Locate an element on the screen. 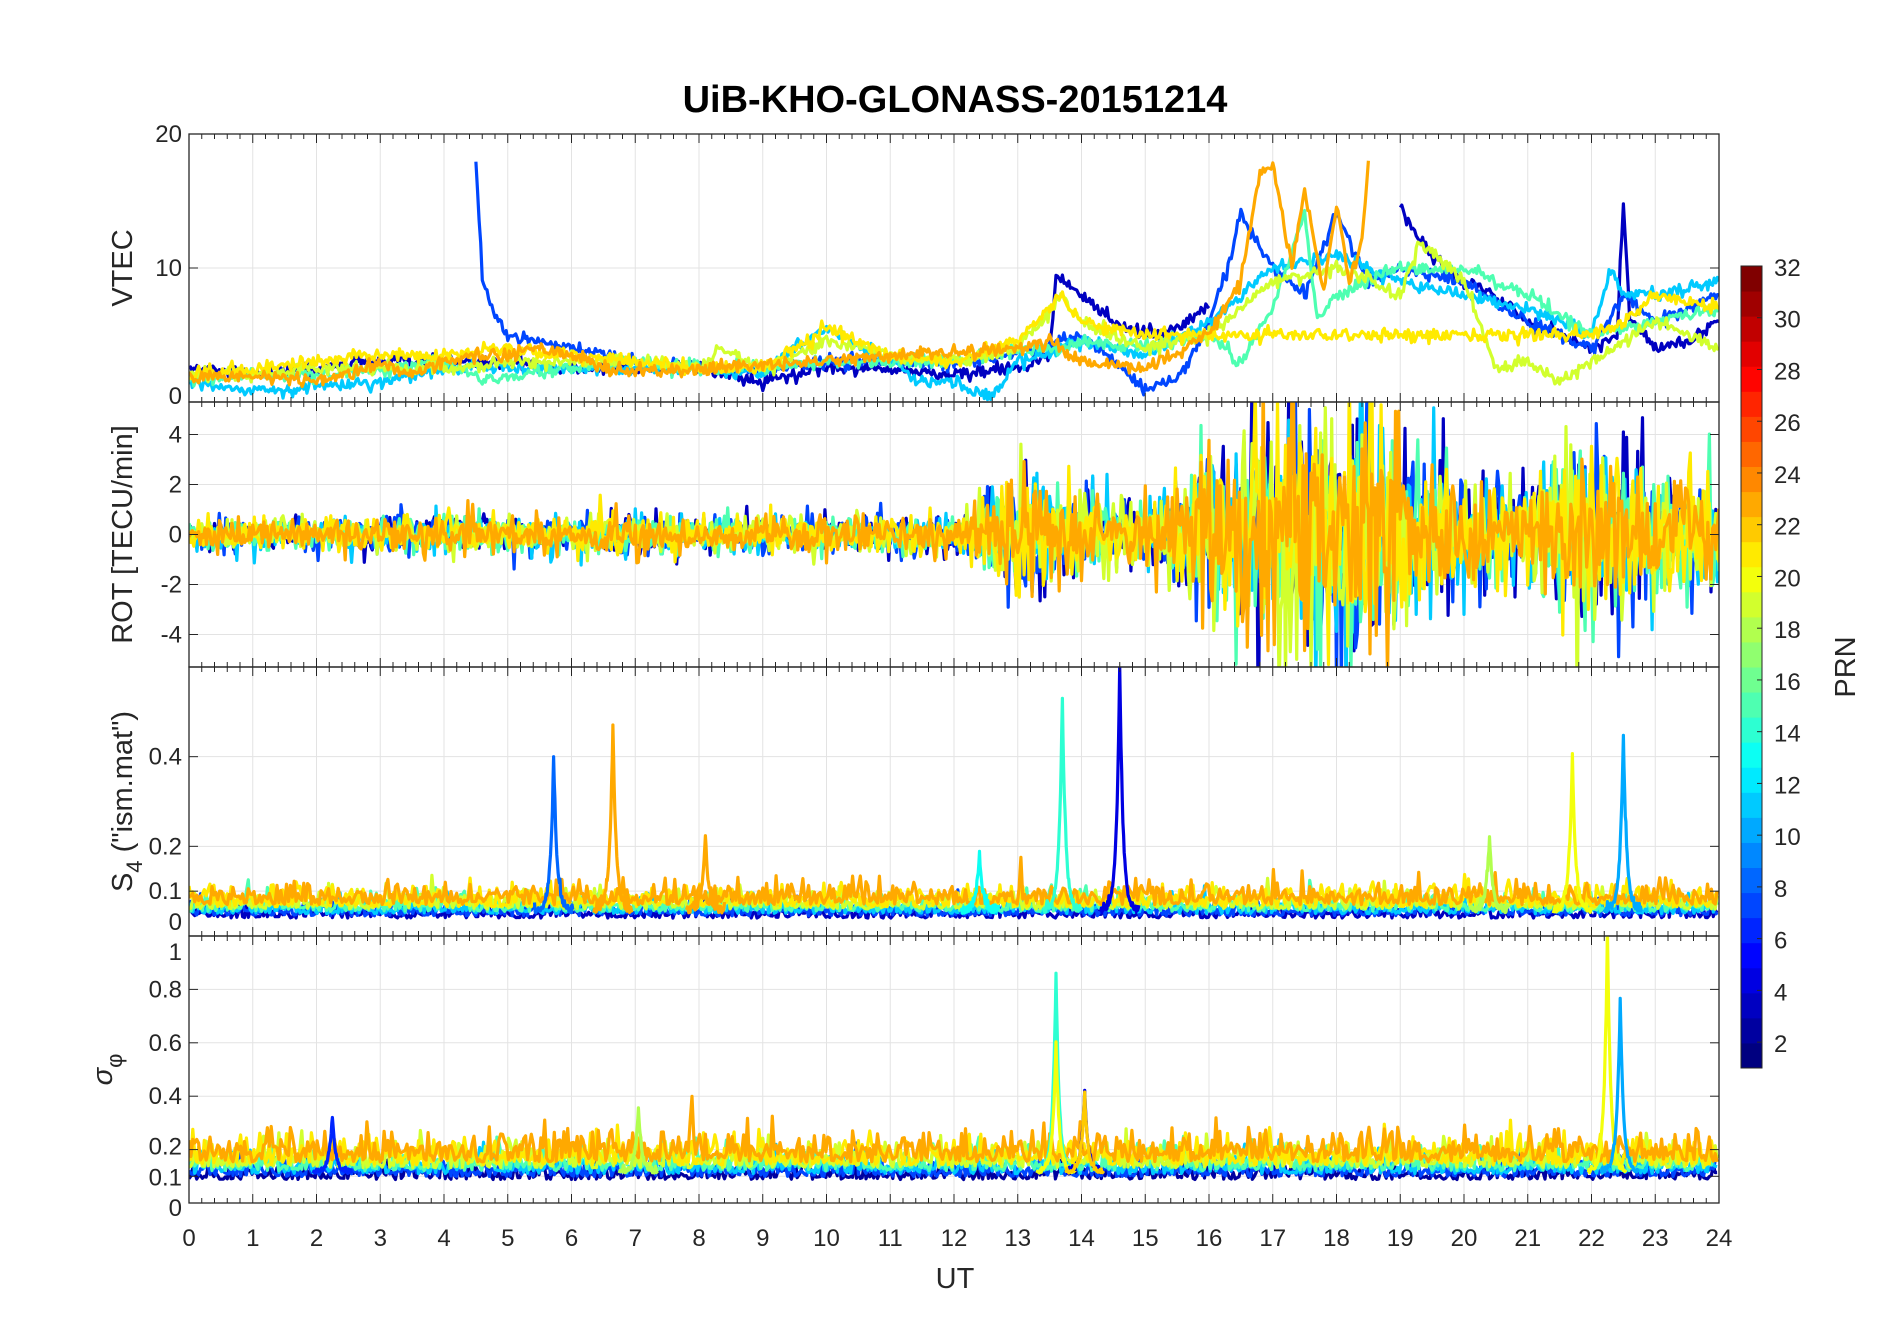 This screenshot has height=1335, width=1902. y-tick-label: 0.8 is located at coordinates (165, 989).